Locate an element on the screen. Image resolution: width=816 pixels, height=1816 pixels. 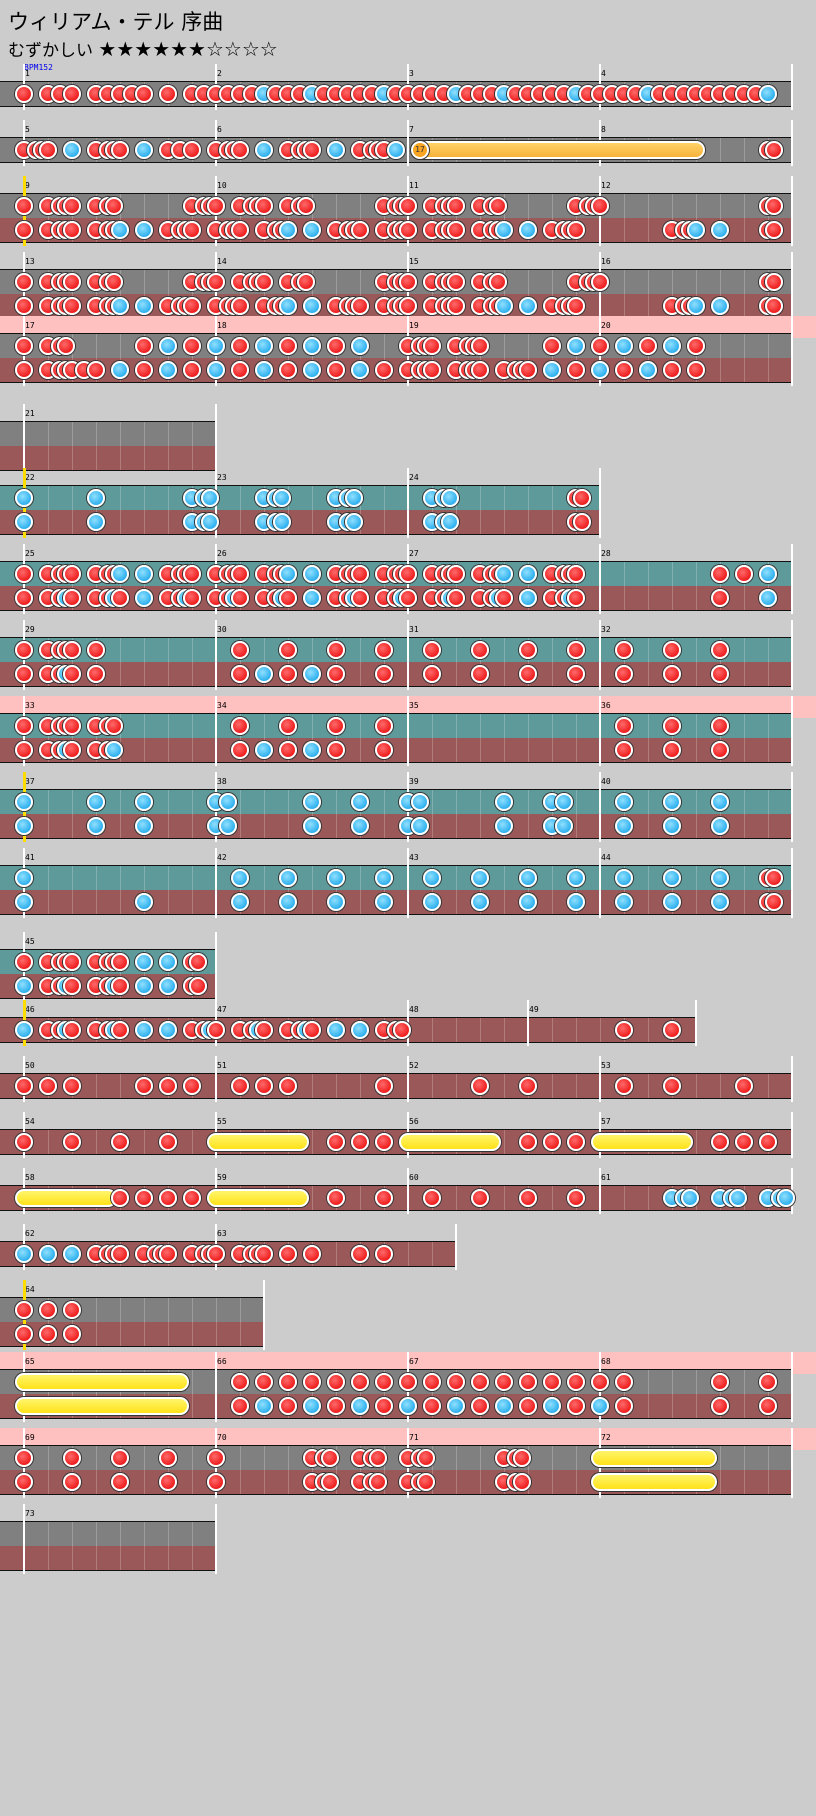
measure-number: 58 is located at coordinates (30, 1177).